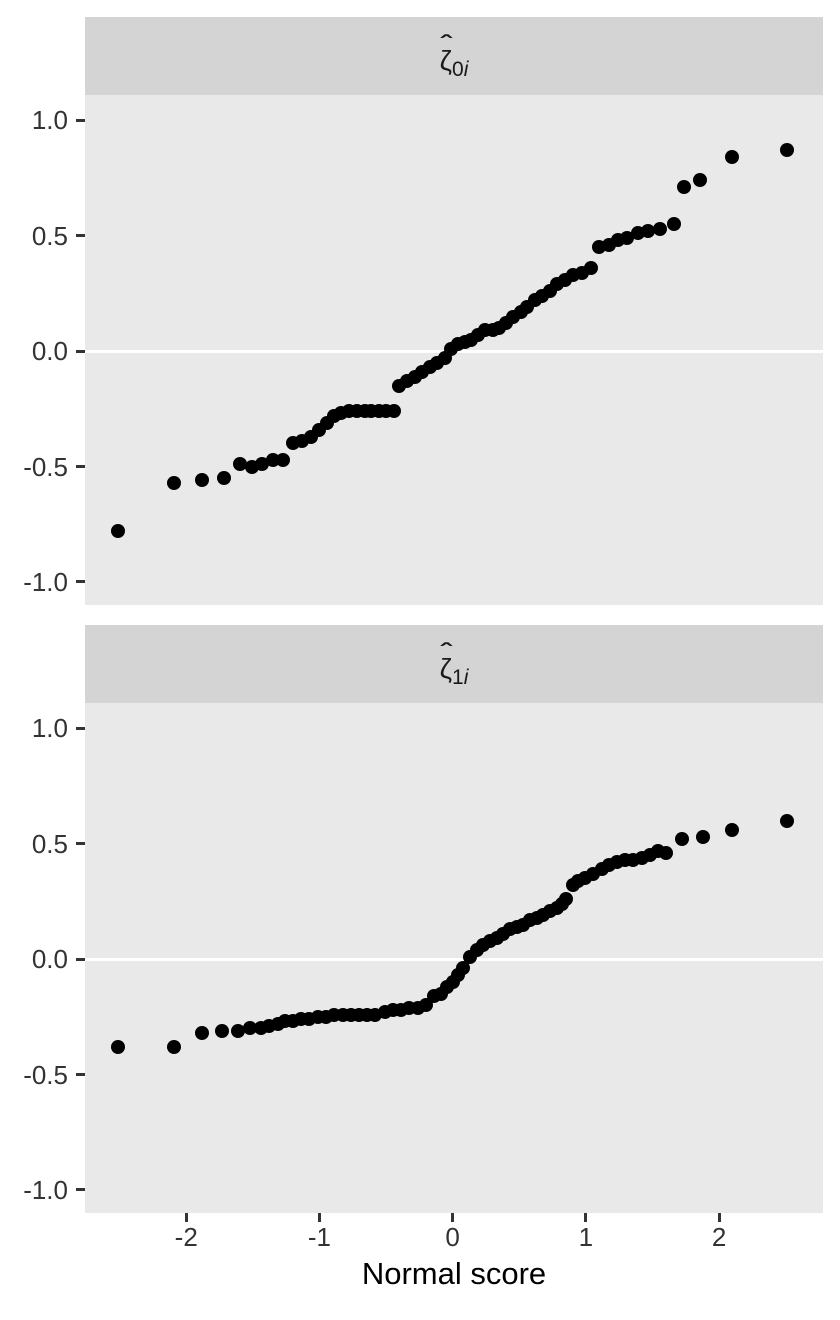  Describe the element at coordinates (458, 678) in the screenshot. I see `subscript-number: 1` at that location.